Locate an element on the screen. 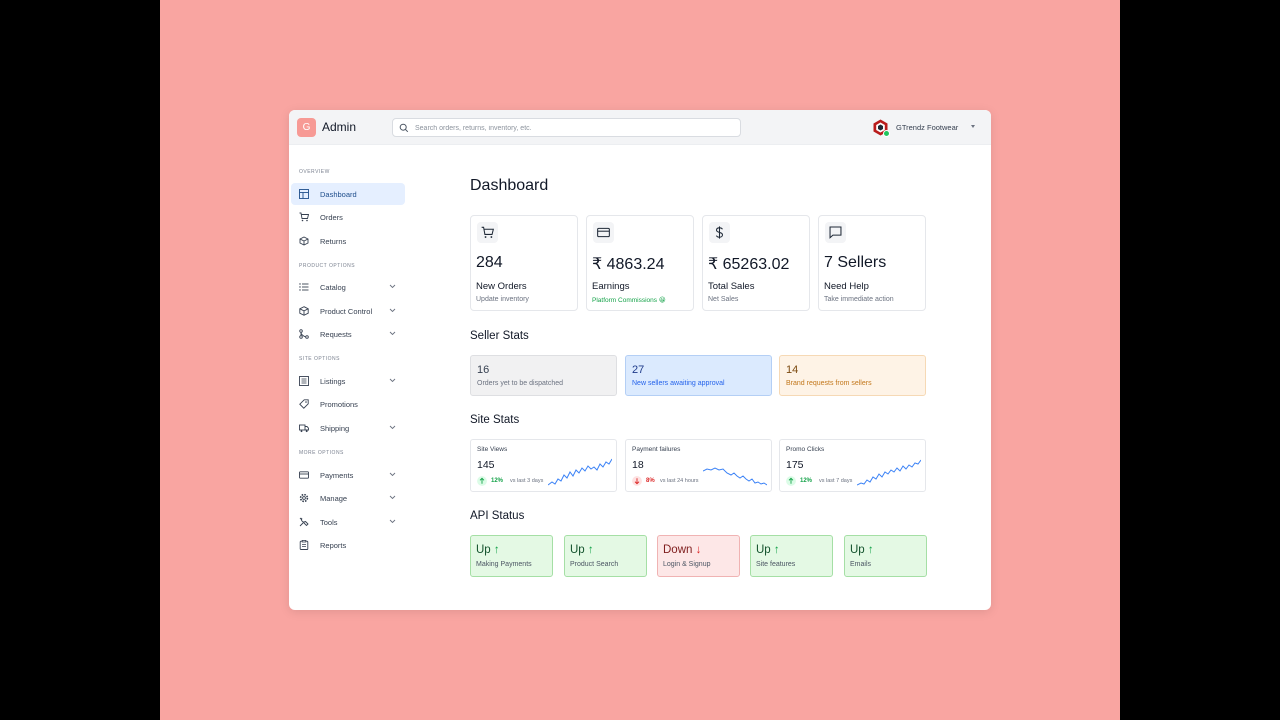 Image resolution: width=1280 pixels, height=720 pixels. site-stat-promo-clicks: Promo Clicks 175 12% vs last 7 days is located at coordinates (852, 465).